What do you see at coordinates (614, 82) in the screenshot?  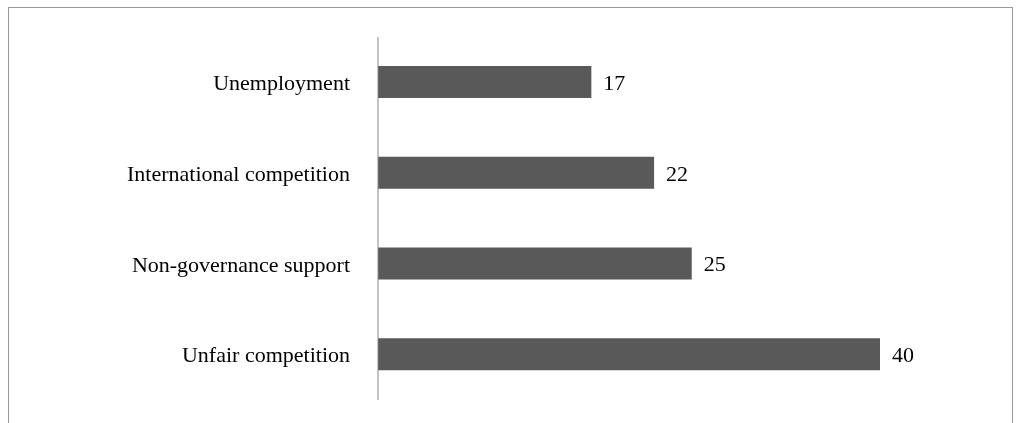 I see `data-label: 17` at bounding box center [614, 82].